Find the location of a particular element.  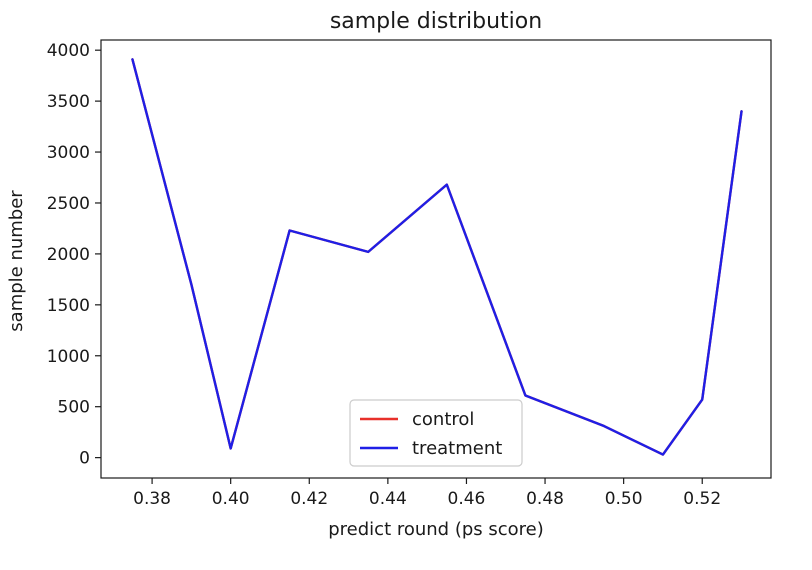

x-tick-label: 0.52 is located at coordinates (702, 499).